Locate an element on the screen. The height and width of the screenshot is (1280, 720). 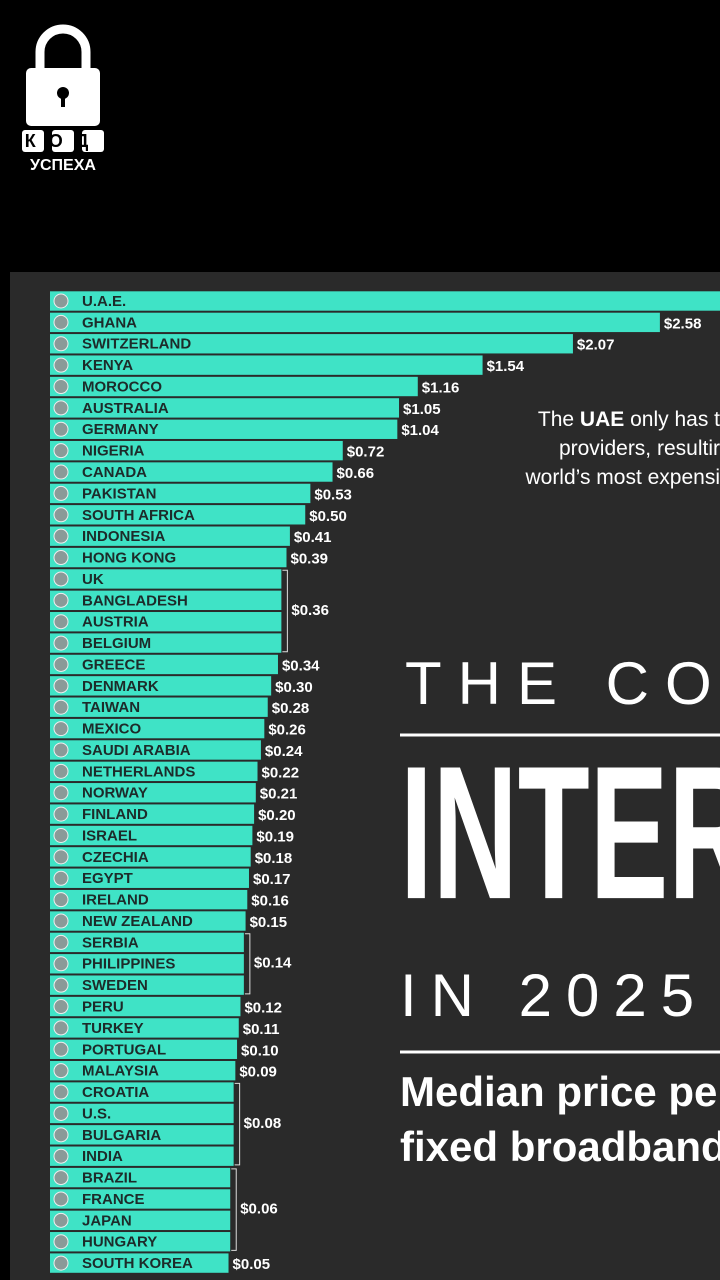
value-label: $0.12 is located at coordinates (263, 1008).